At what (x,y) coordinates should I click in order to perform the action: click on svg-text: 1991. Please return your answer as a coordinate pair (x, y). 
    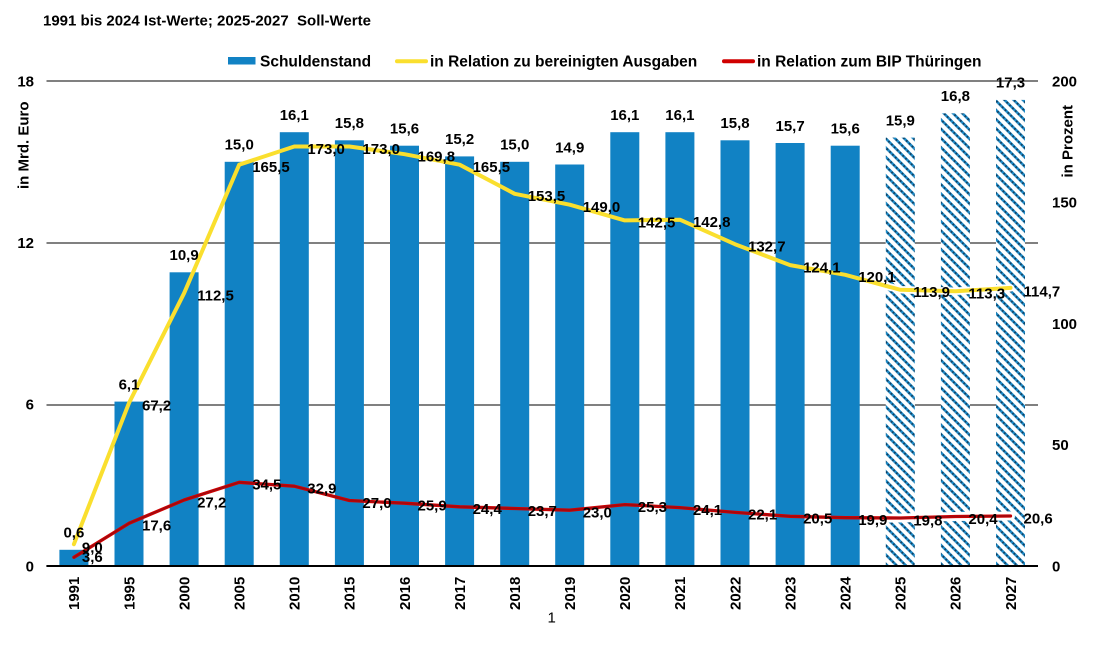
    Looking at the image, I should click on (74, 593).